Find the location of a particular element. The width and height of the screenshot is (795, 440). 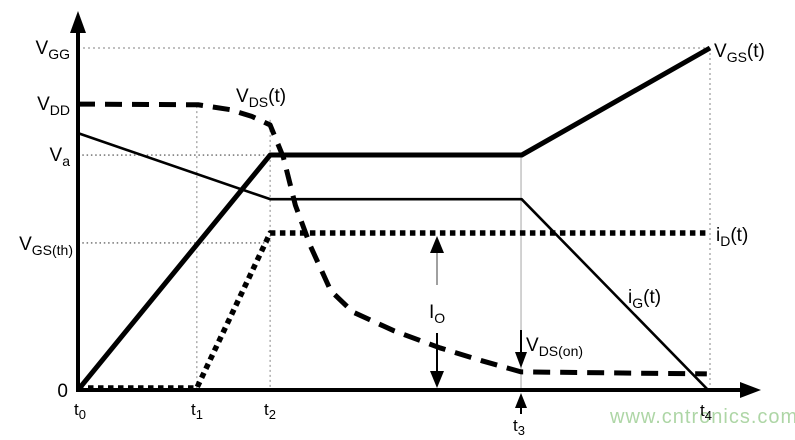

x-label-t3-main: t is located at coordinates (515, 425).